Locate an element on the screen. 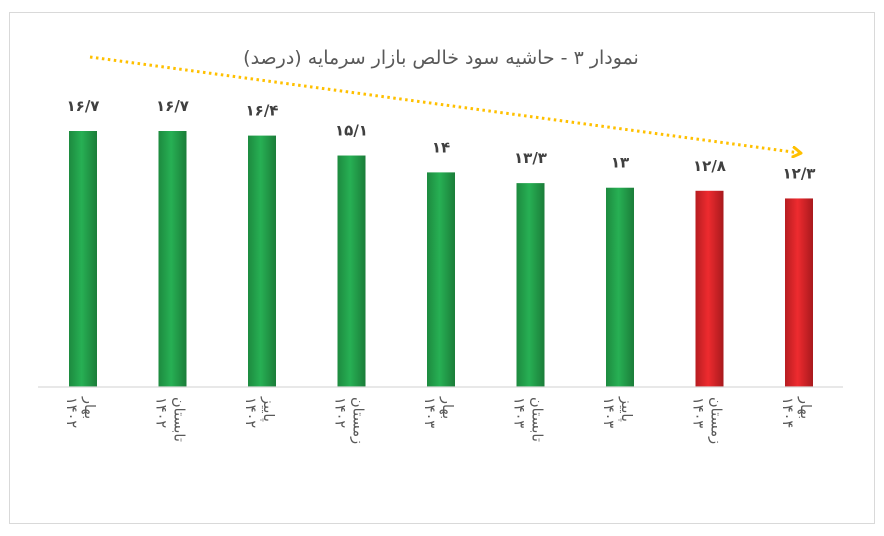 Image resolution: width=884 pixels, height=536 pixels. category-label-2: تابستان۱۴۰۲ is located at coordinates (170, 419).